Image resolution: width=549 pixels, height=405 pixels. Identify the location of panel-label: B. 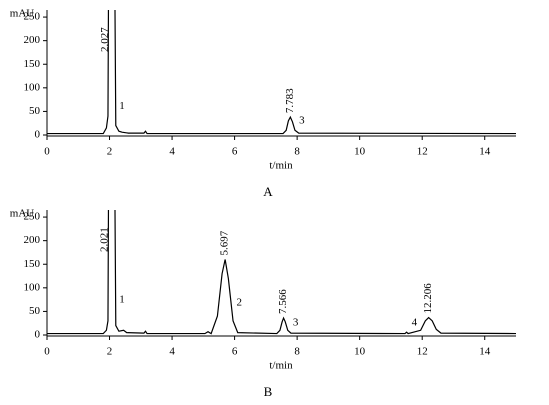
(268, 391).